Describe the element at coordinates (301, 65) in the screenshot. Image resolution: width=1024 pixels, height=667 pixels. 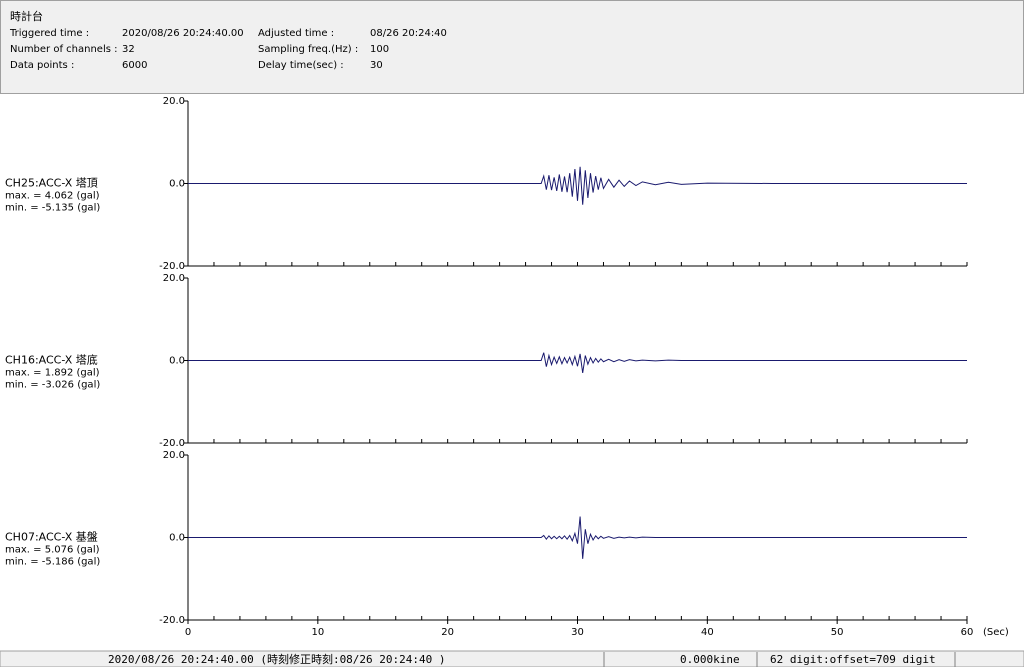
I see `field-label: Delay time(sec) :` at that location.